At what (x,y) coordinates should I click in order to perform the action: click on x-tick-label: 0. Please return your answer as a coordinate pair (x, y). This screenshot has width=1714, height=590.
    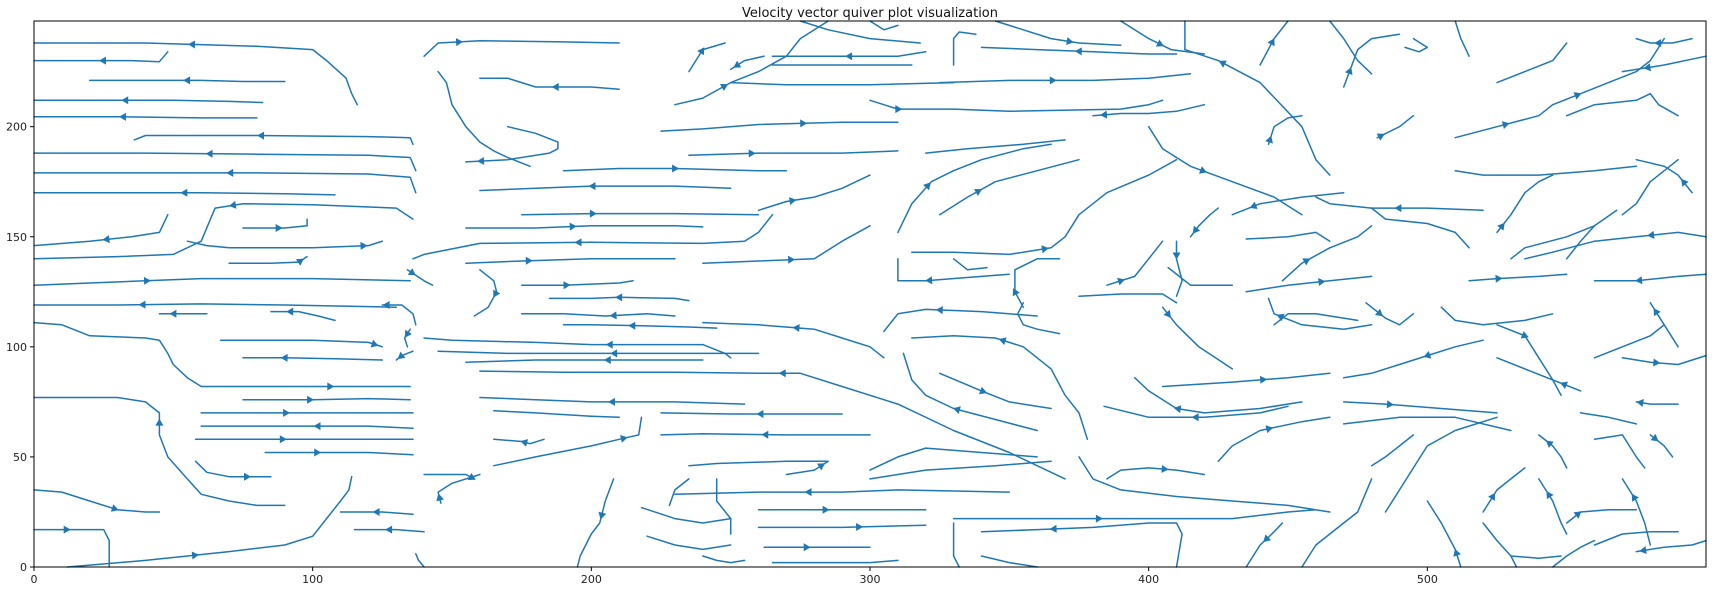
    Looking at the image, I should click on (34, 579).